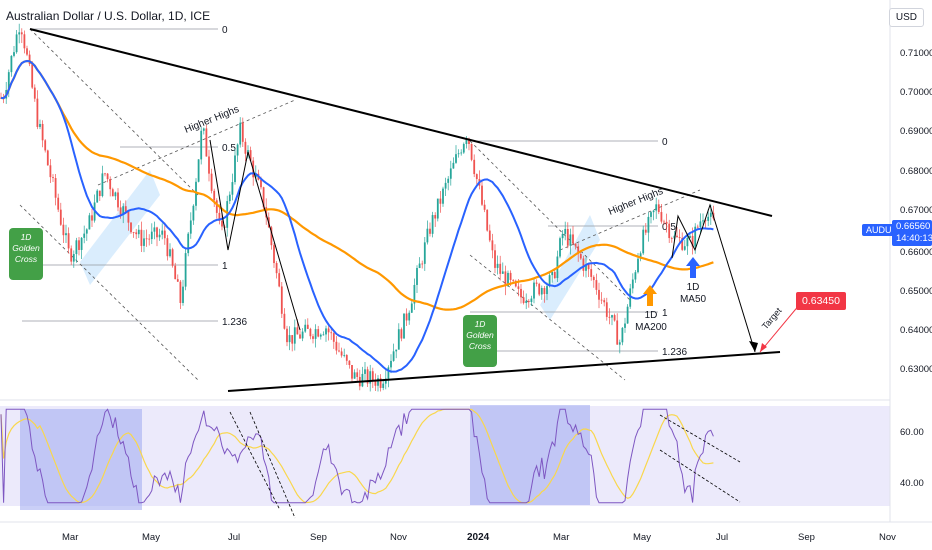 This screenshot has width=932, height=550. I want to click on lower-trendline, so click(504, 371).